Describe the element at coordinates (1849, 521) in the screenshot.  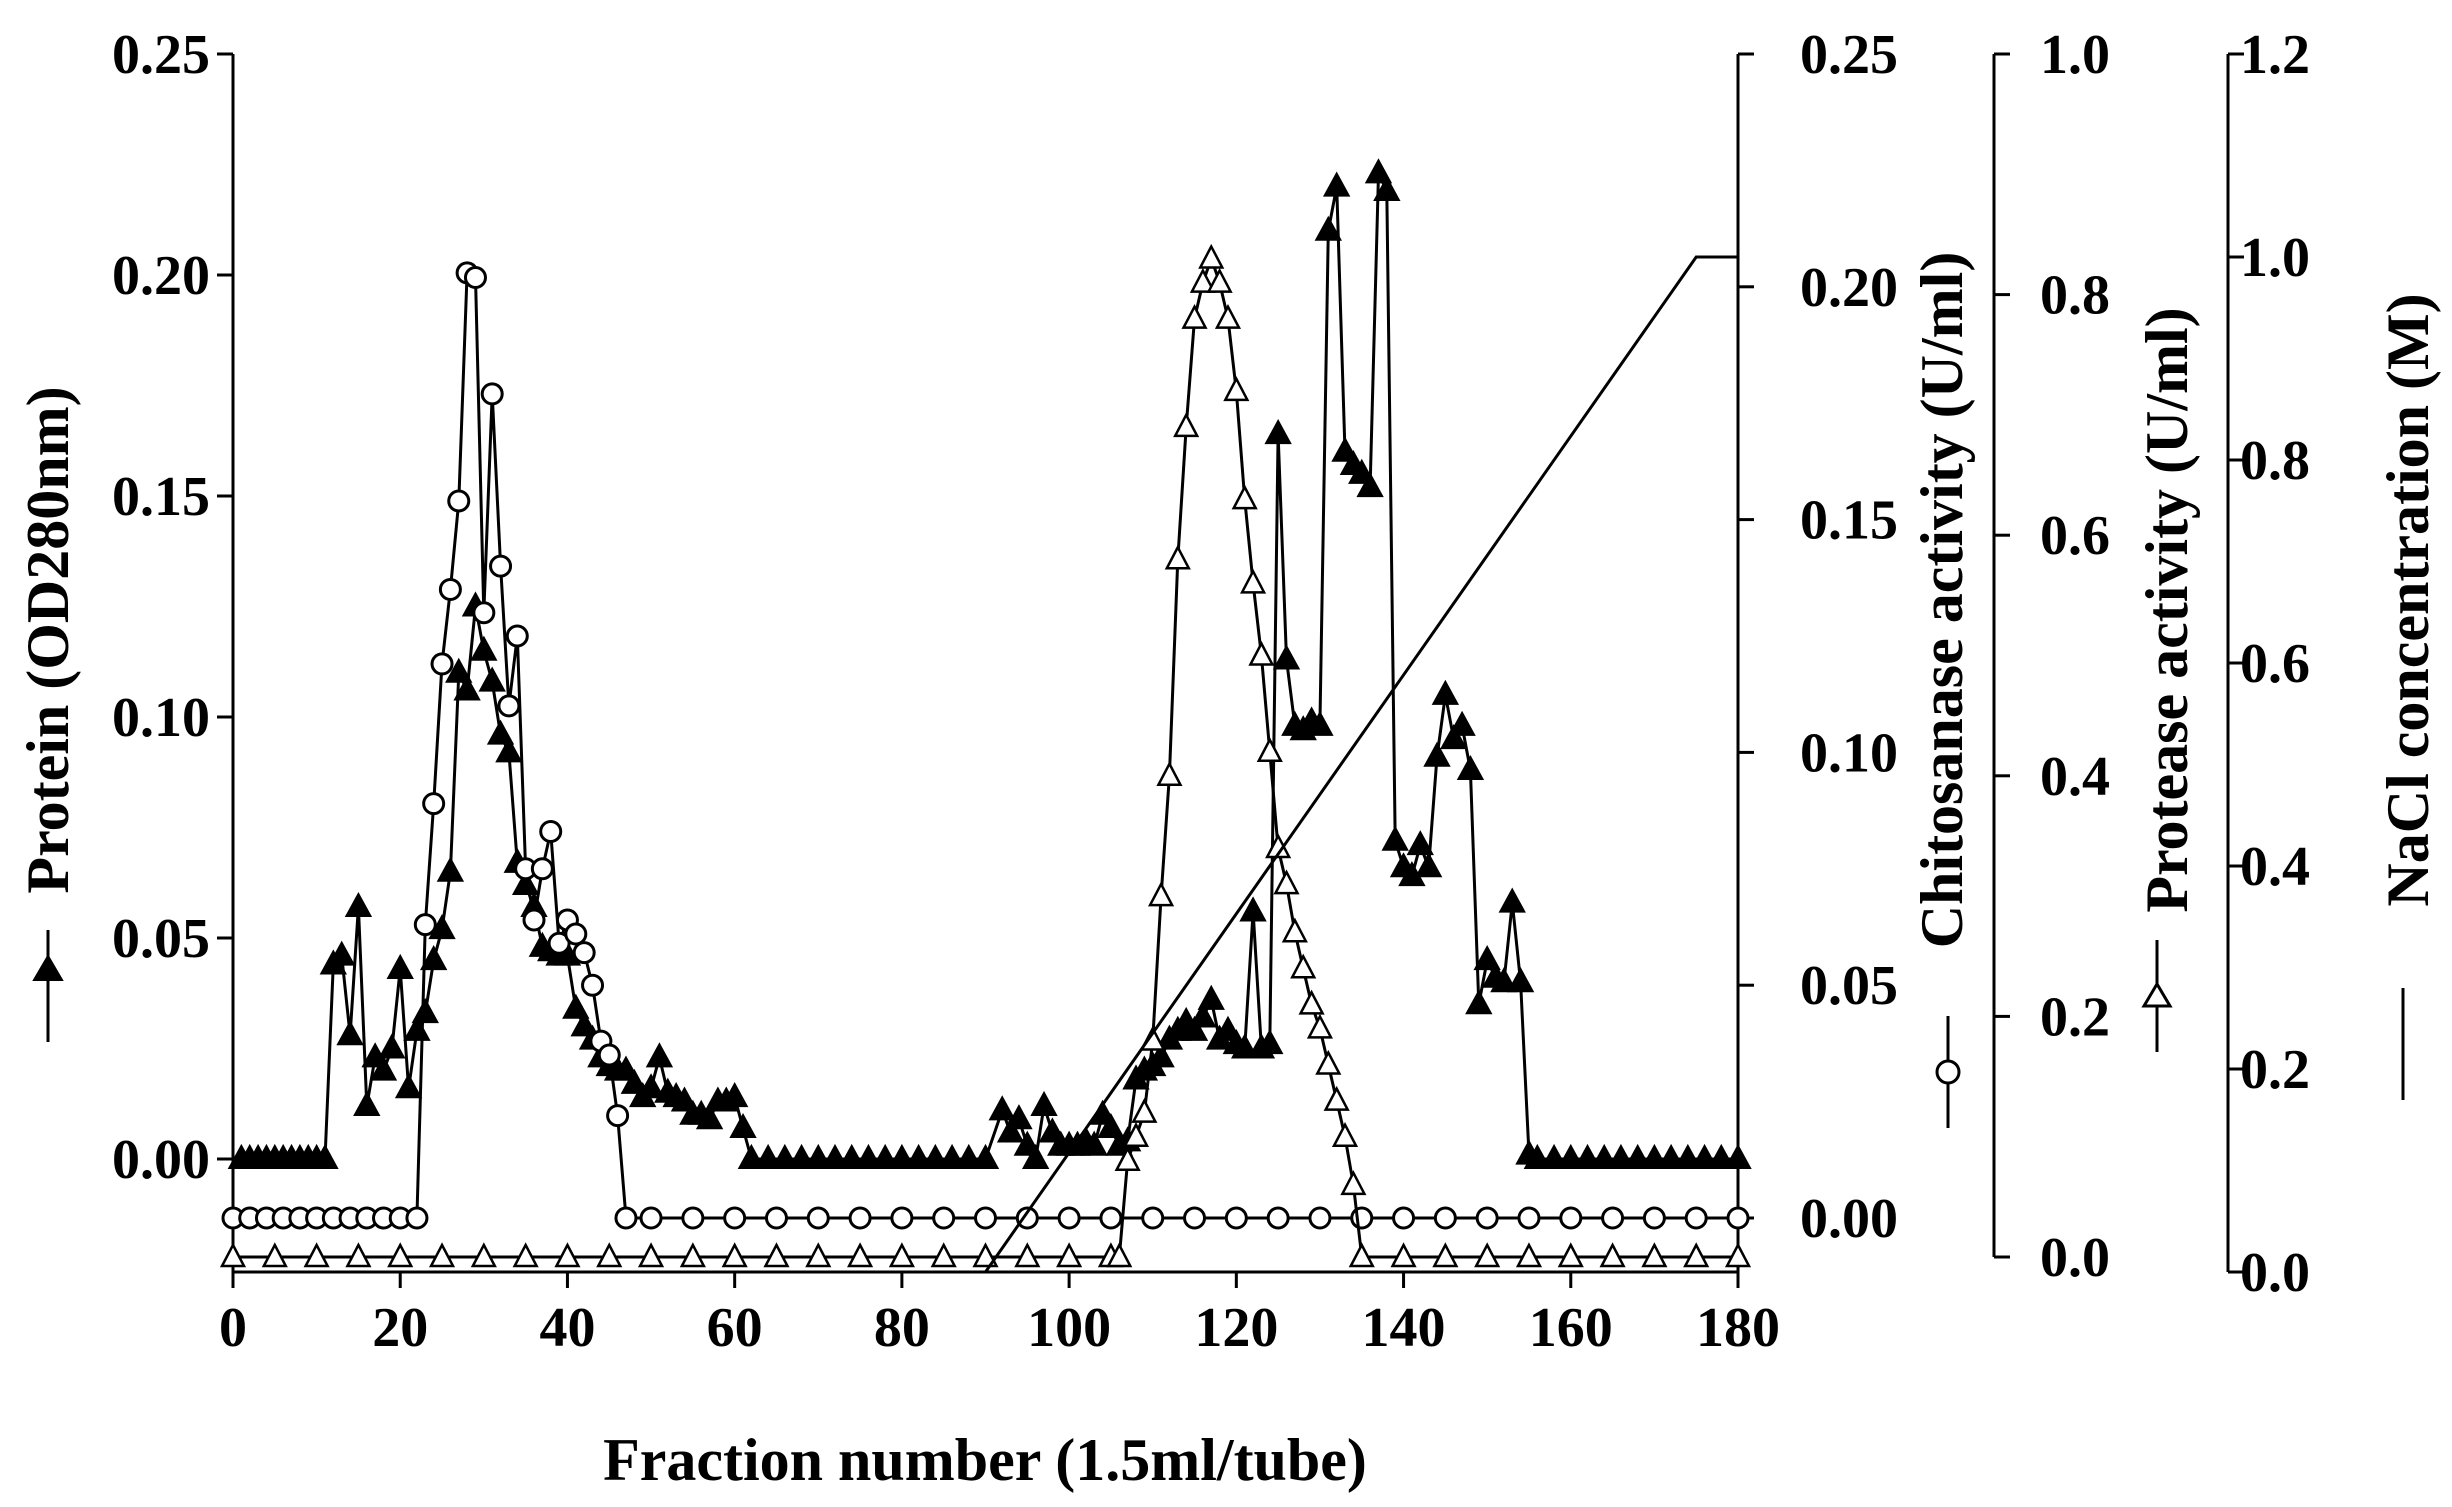
I see `chitosanase-tick-label: 0.15` at that location.